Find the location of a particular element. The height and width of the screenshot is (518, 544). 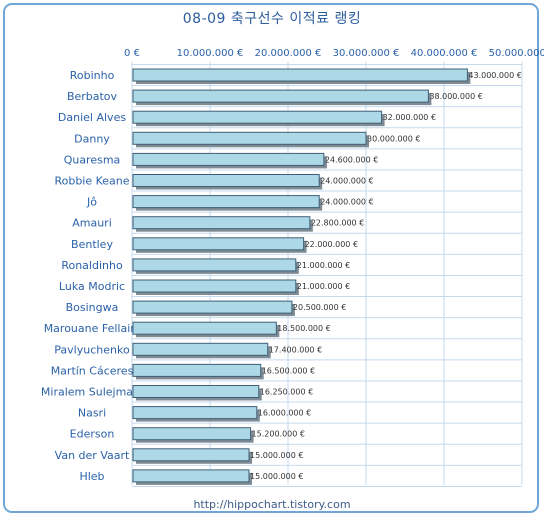

category-label: Hleb is located at coordinates (91, 476).